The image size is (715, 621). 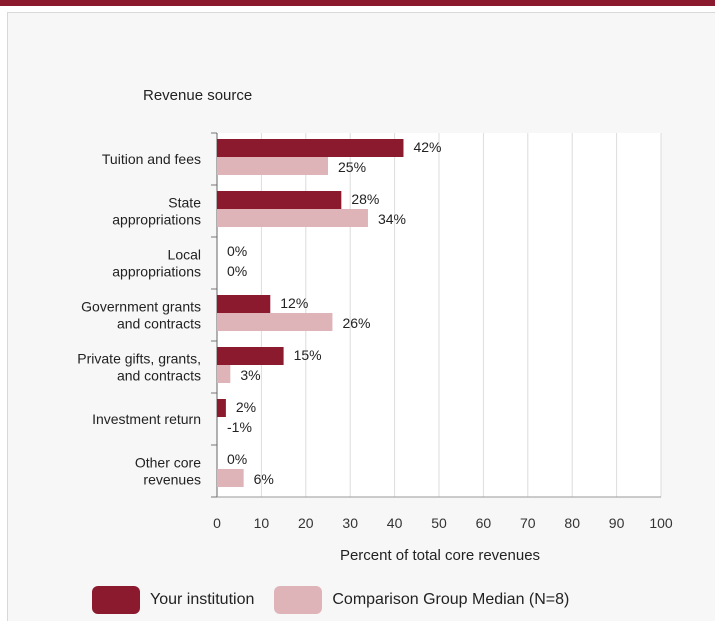 What do you see at coordinates (294, 303) in the screenshot?
I see `data-label-your-institution: 12%` at bounding box center [294, 303].